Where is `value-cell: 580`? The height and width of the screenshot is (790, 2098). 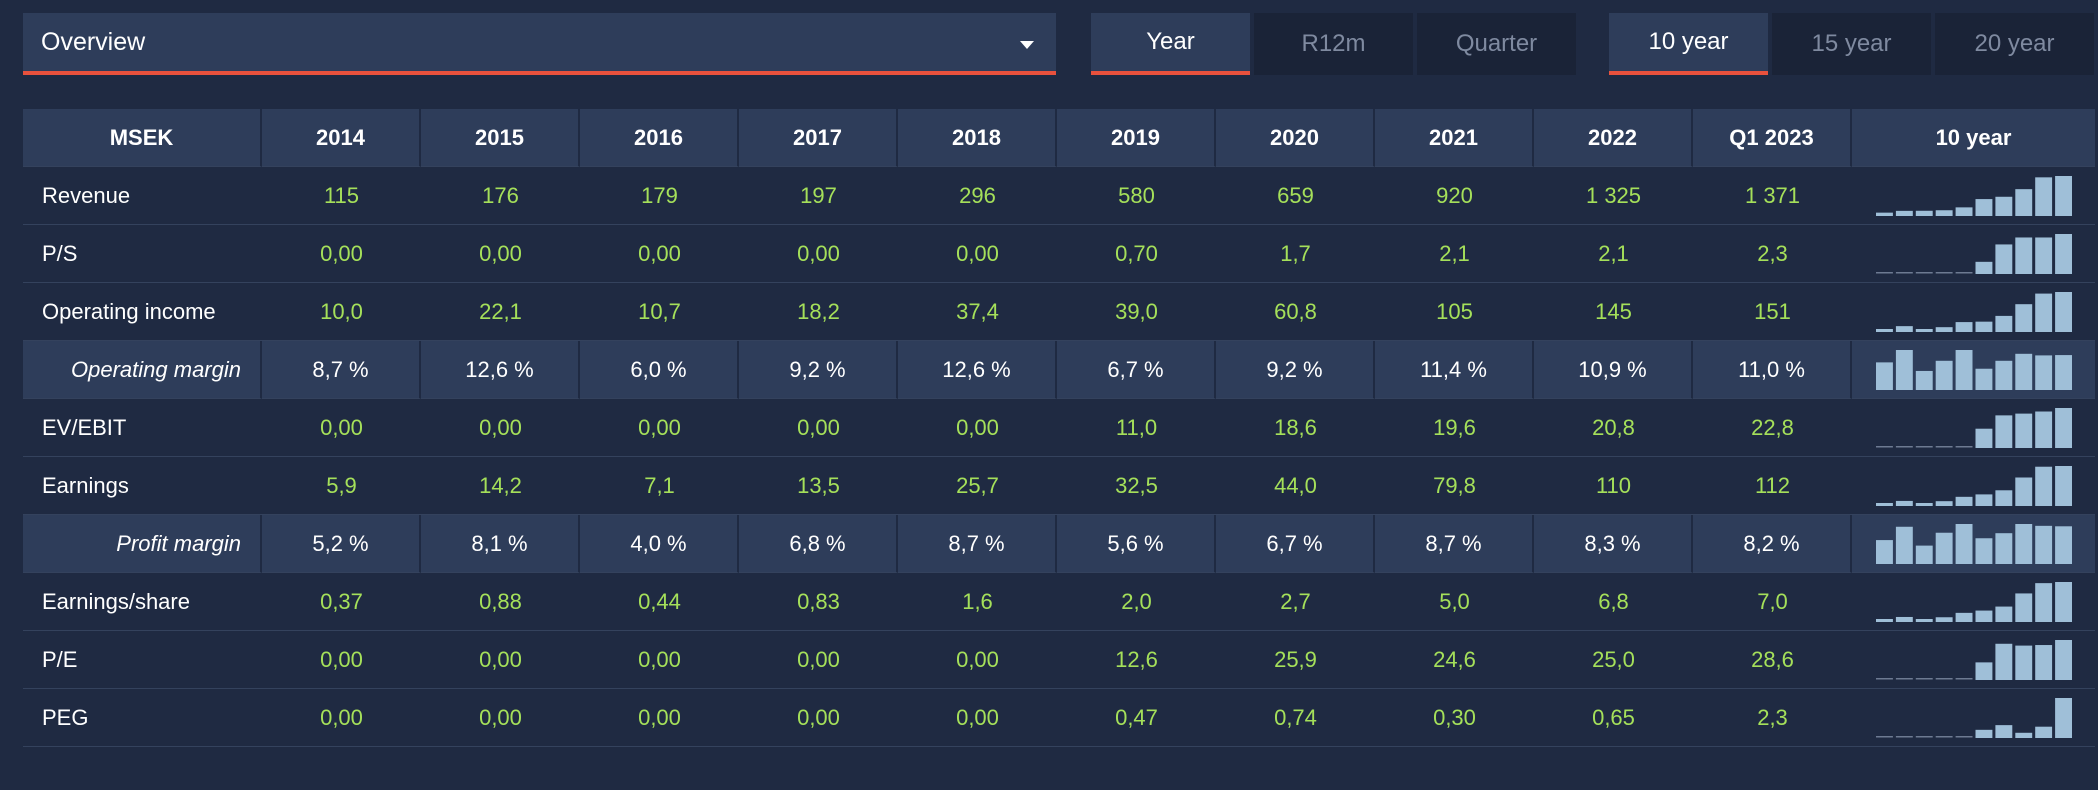 value-cell: 580 is located at coordinates (1136, 196).